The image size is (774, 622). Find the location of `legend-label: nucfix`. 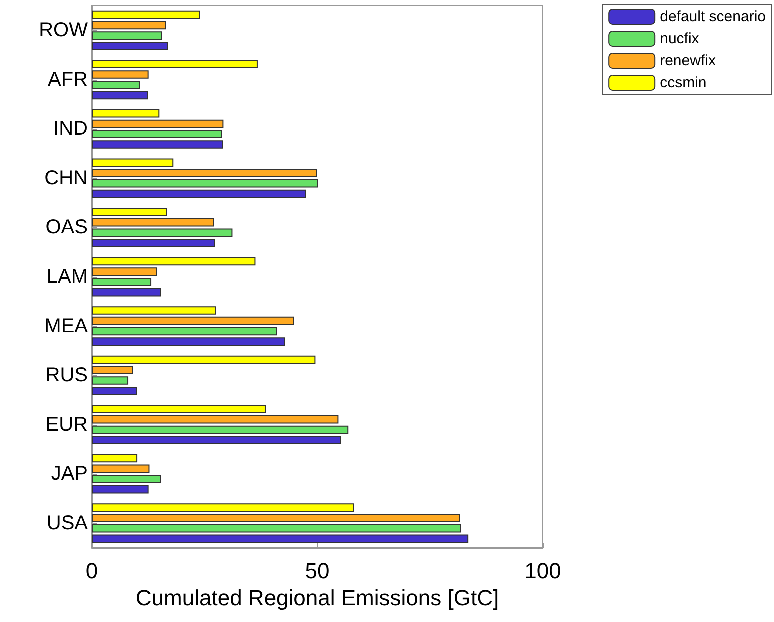

legend-label: nucfix is located at coordinates (680, 39).